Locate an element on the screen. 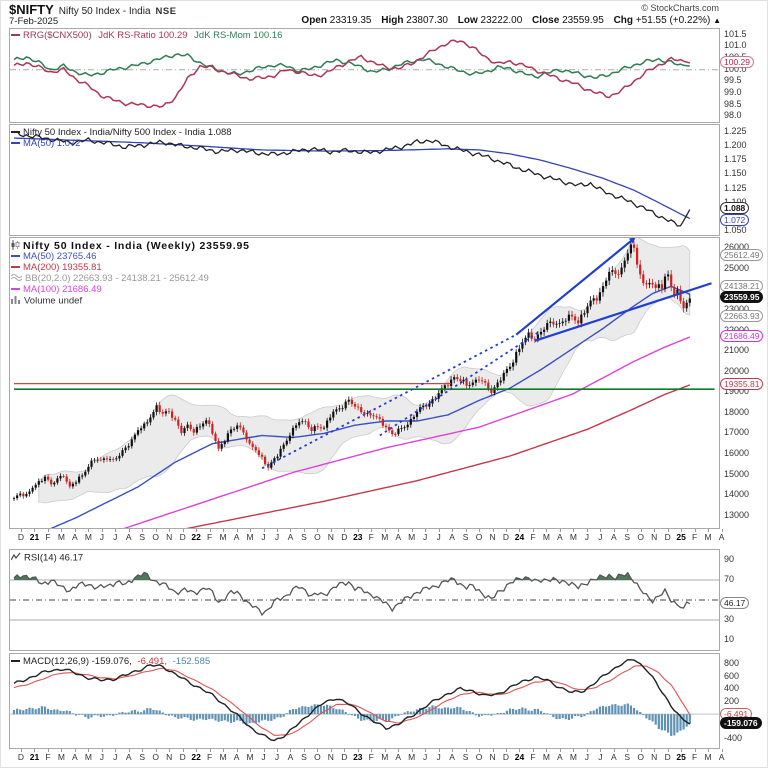 This screenshot has height=768, width=768. y-tick-label: 25000 is located at coordinates (737, 267).